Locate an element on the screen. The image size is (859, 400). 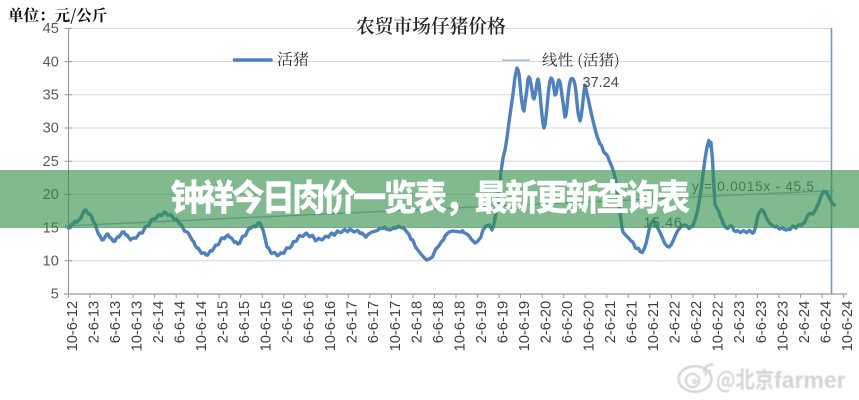
svg-text: 2-6-20 is located at coordinates (547, 322).